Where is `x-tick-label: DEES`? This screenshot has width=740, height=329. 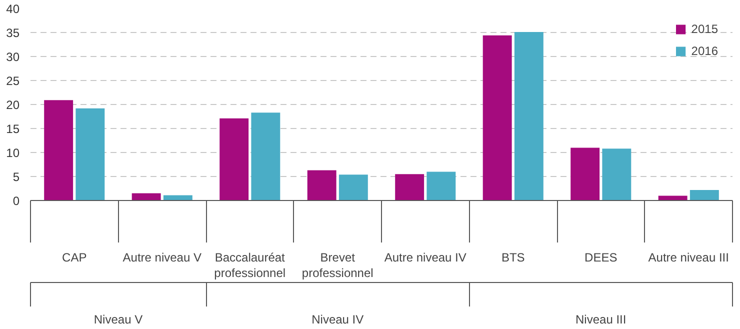
x-tick-label: DEES is located at coordinates (601, 257).